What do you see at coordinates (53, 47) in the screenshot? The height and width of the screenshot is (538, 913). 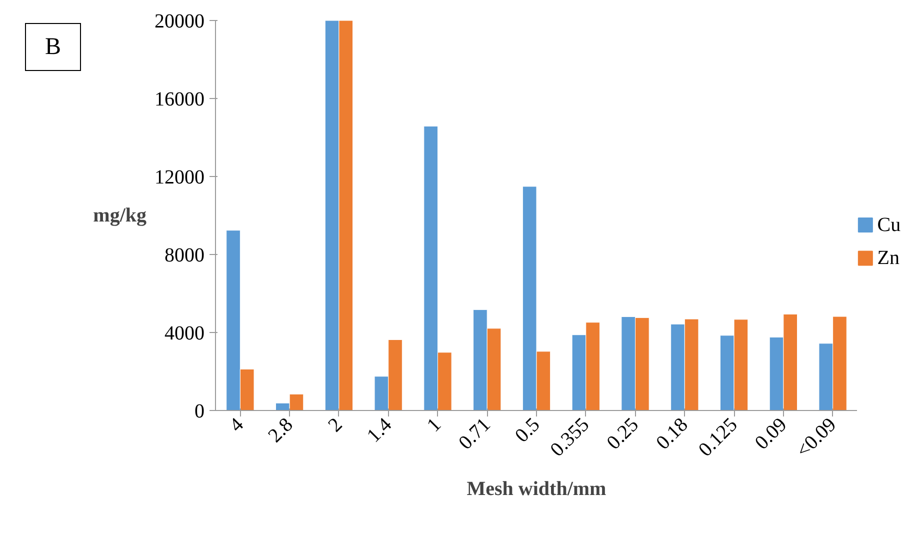 I see `text: B` at bounding box center [53, 47].